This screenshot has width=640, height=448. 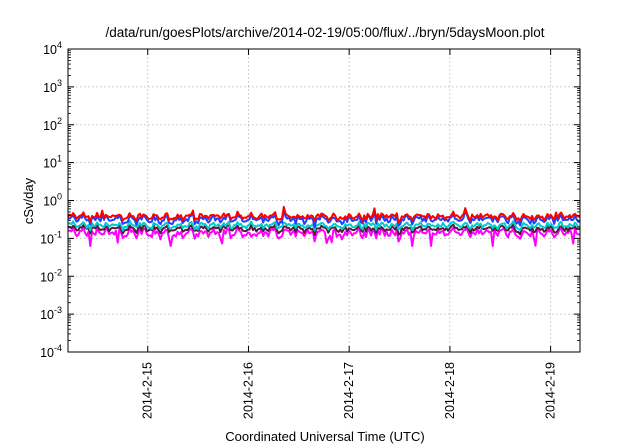 I want to click on series-group, so click(x=324, y=226).